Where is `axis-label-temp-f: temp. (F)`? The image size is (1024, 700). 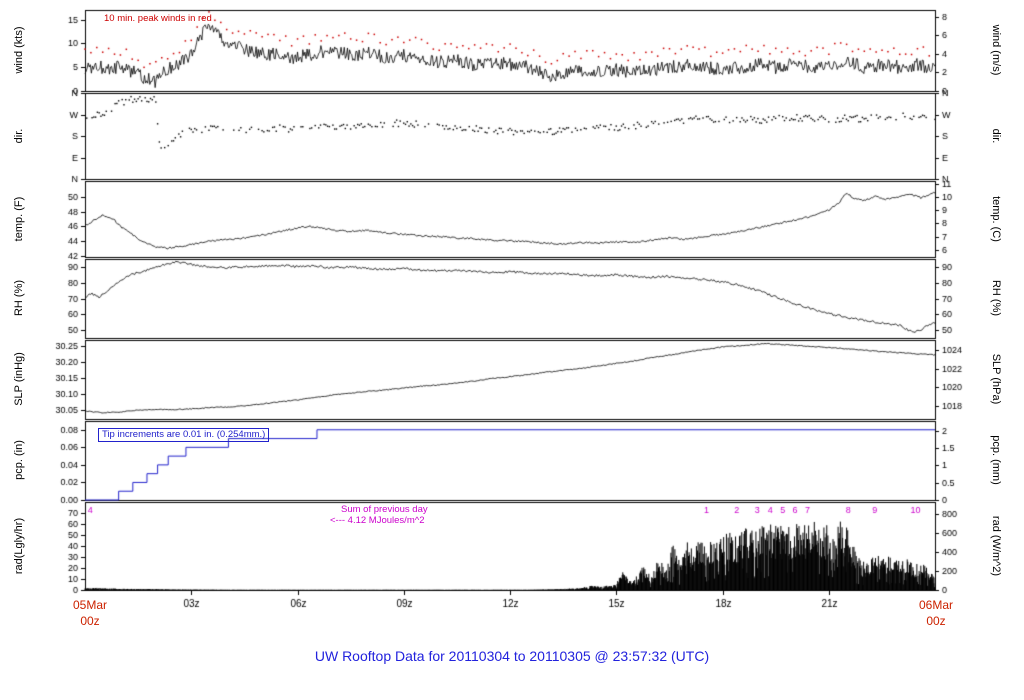
axis-label-temp-f: temp. (F) is located at coordinates (19, 219).